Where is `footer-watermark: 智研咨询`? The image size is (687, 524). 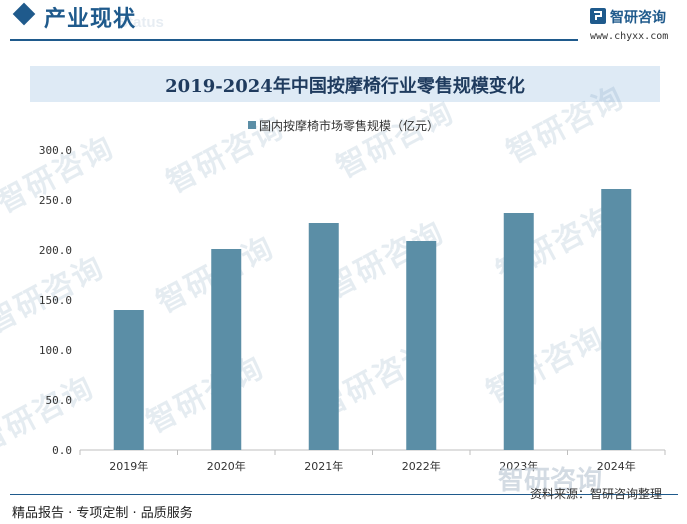
footer-watermark: 智研咨询 is located at coordinates (550, 481).